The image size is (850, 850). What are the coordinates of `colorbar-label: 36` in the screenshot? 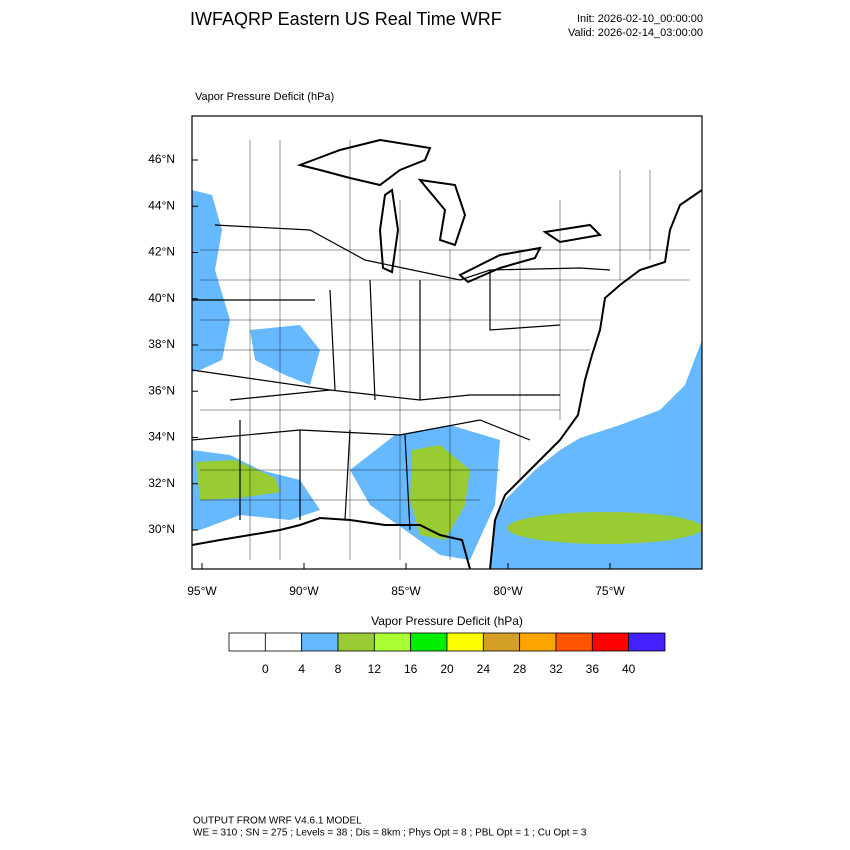 It's located at (593, 669).